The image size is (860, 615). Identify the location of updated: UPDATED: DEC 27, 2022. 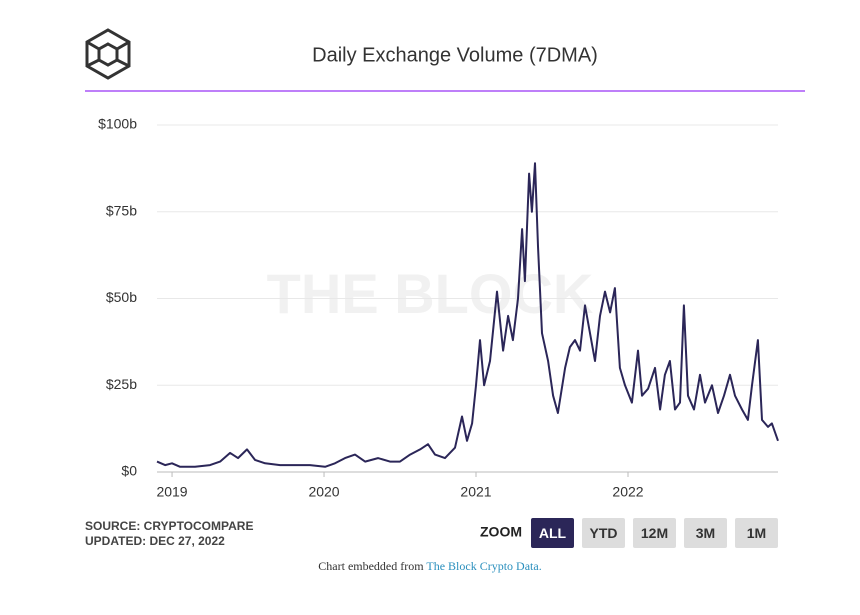
(155, 541).